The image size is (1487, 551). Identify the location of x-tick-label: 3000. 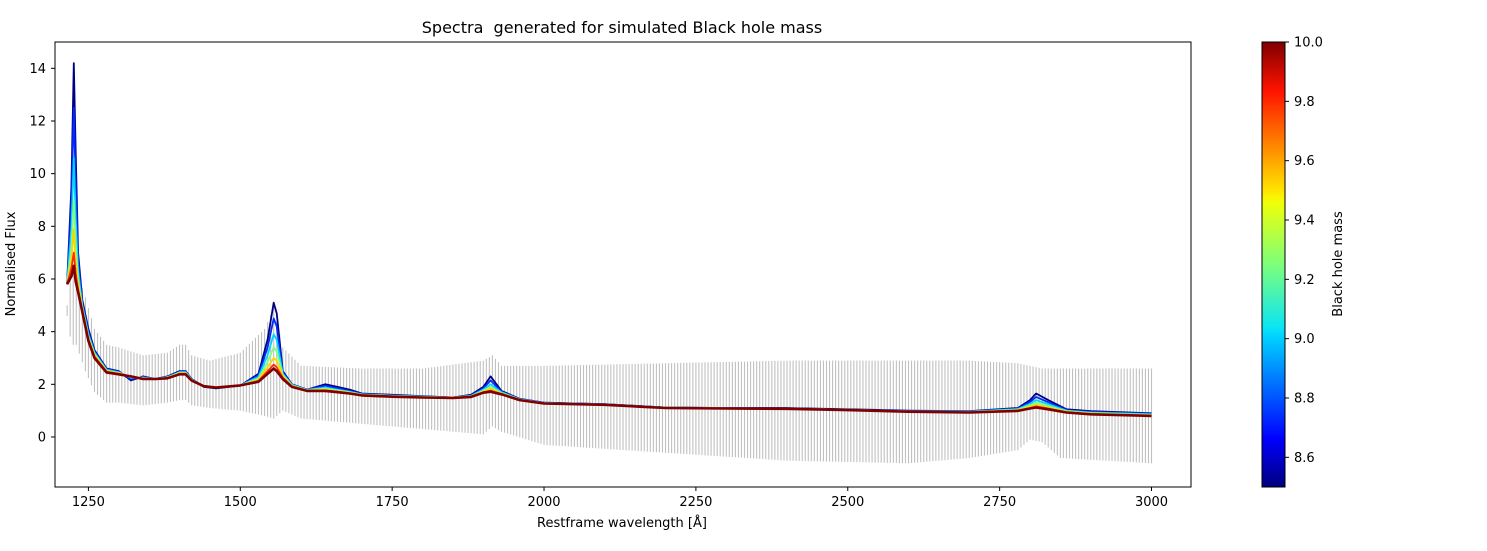
(1151, 502).